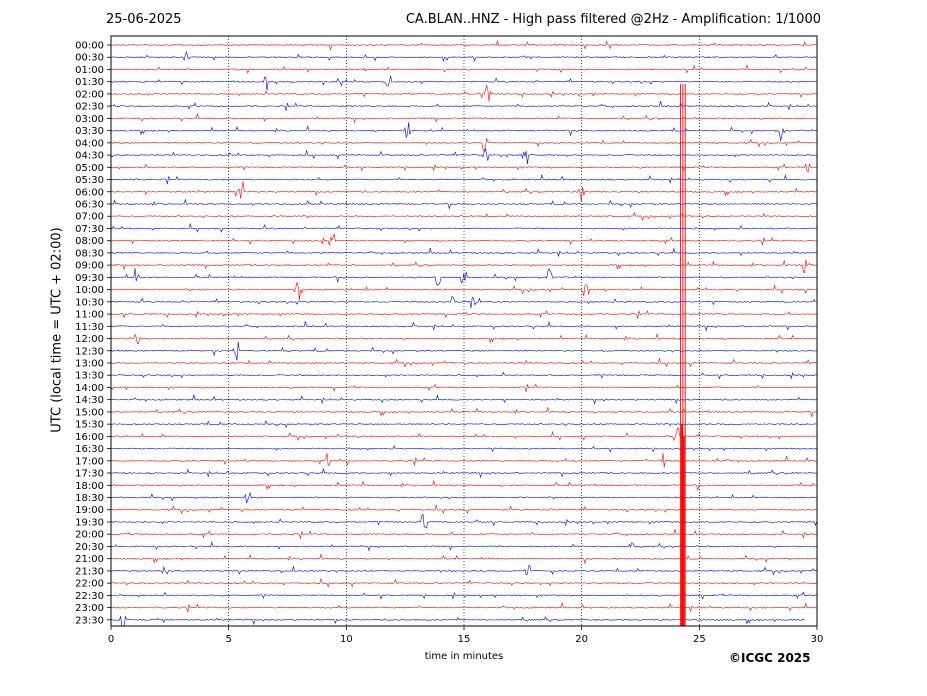 The width and height of the screenshot is (927, 696). I want to click on y-tick-label: 03:00, so click(89, 119).